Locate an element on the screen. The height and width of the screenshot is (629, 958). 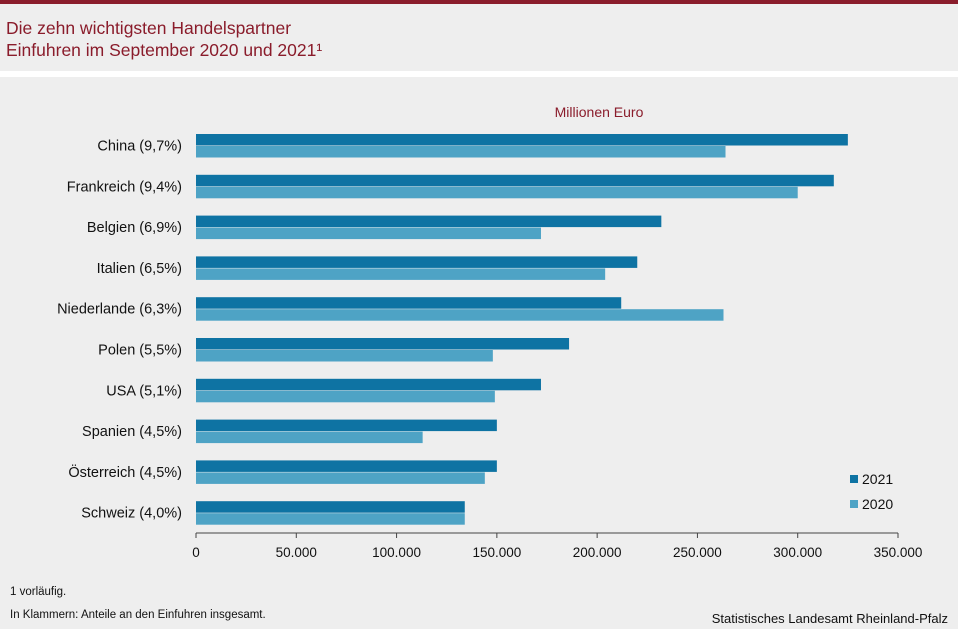
category-label: Frankreich (9,4%) is located at coordinates (124, 187).